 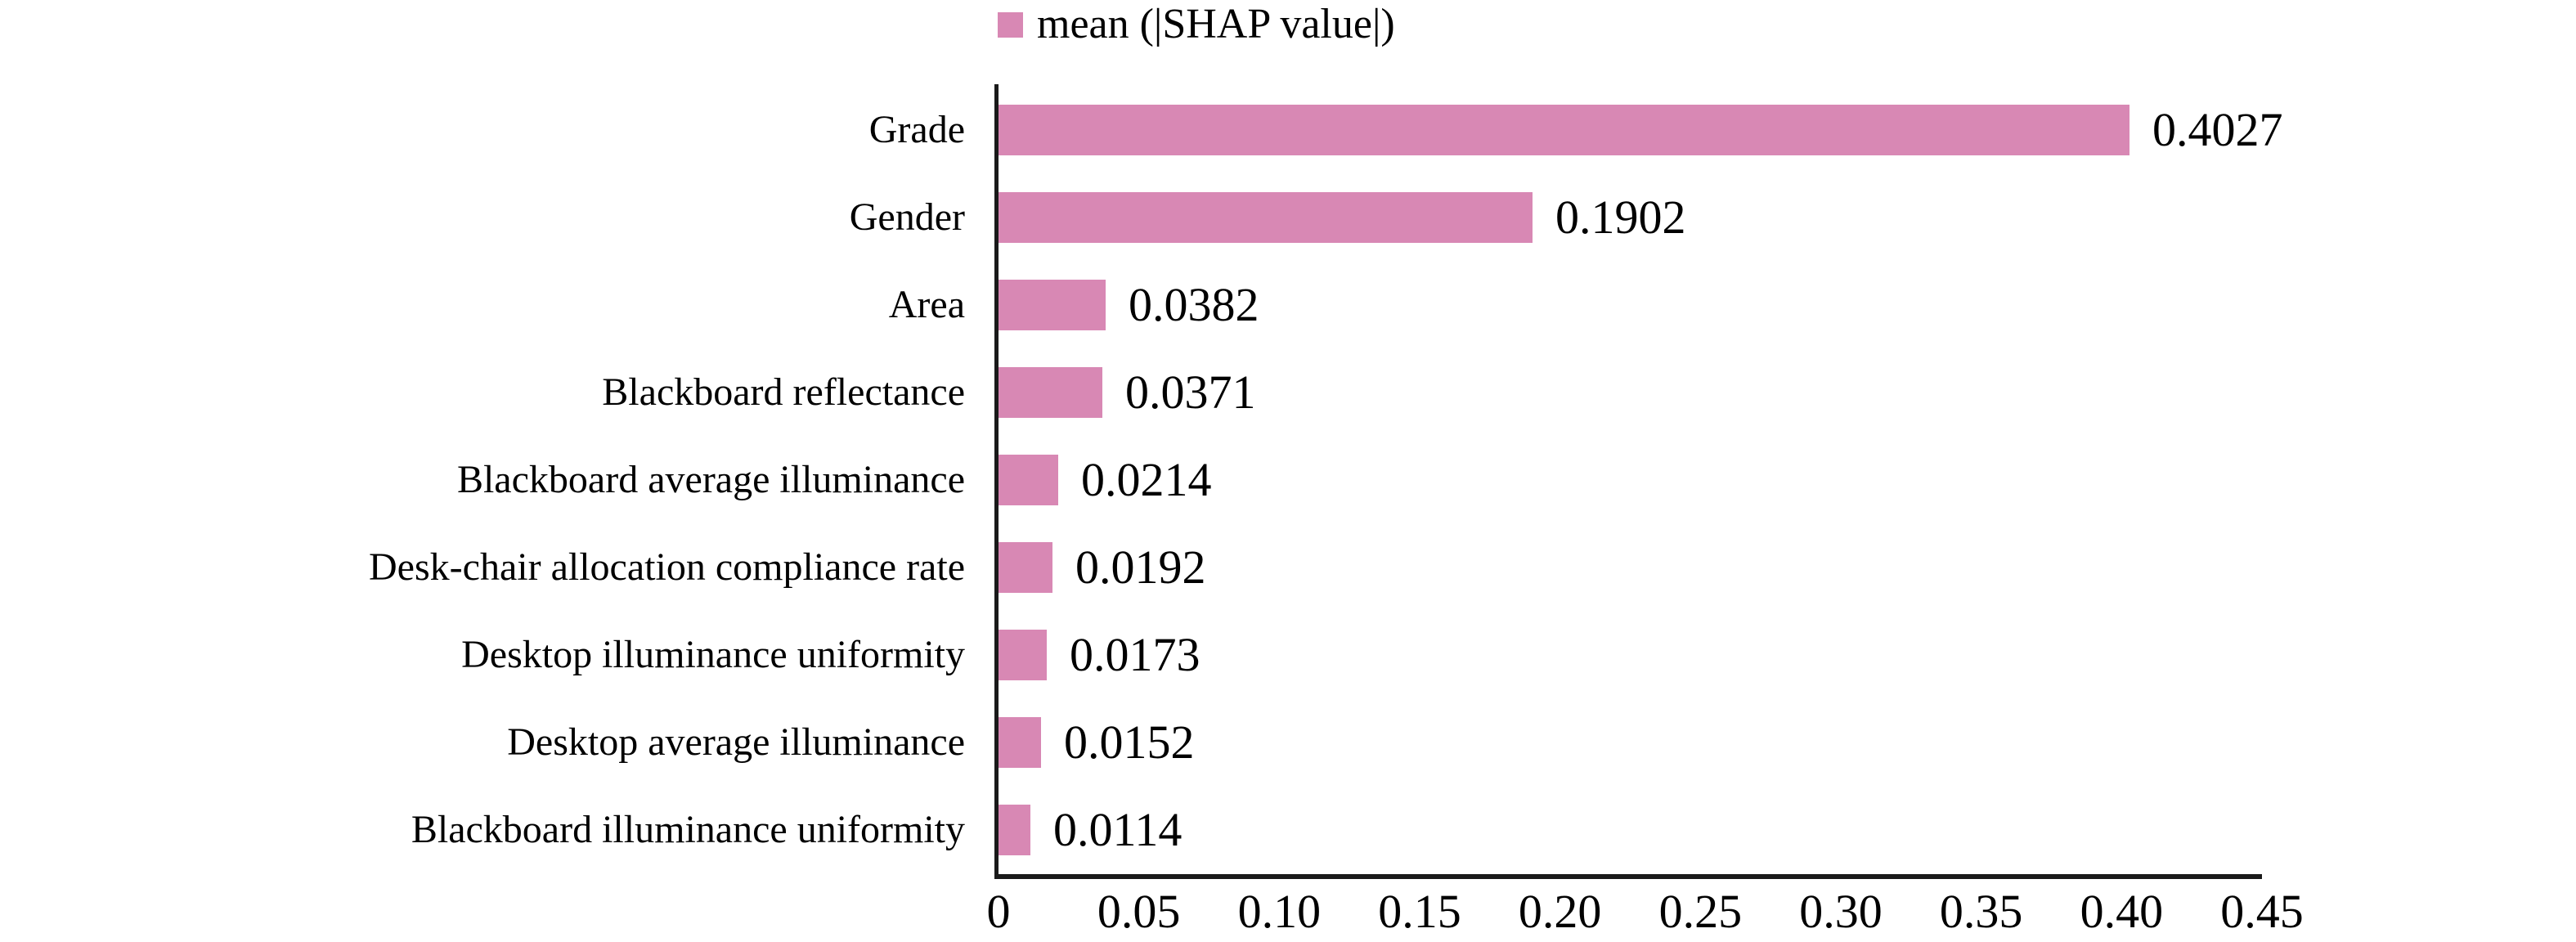 I want to click on x-tick-label: 0.15, so click(x=1419, y=911).